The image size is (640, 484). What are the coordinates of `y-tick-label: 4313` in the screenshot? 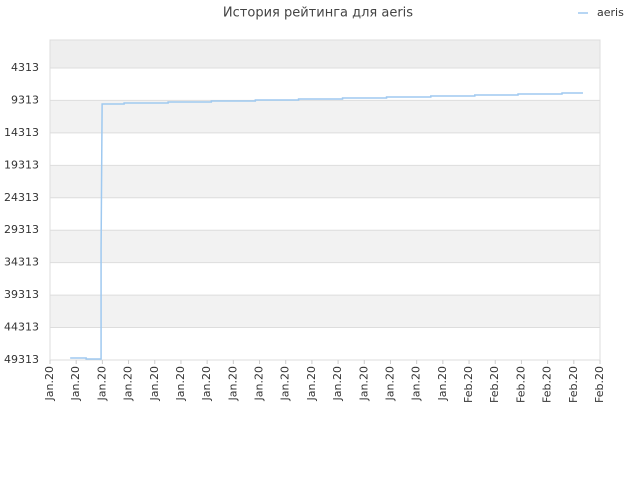 It's located at (25, 67).